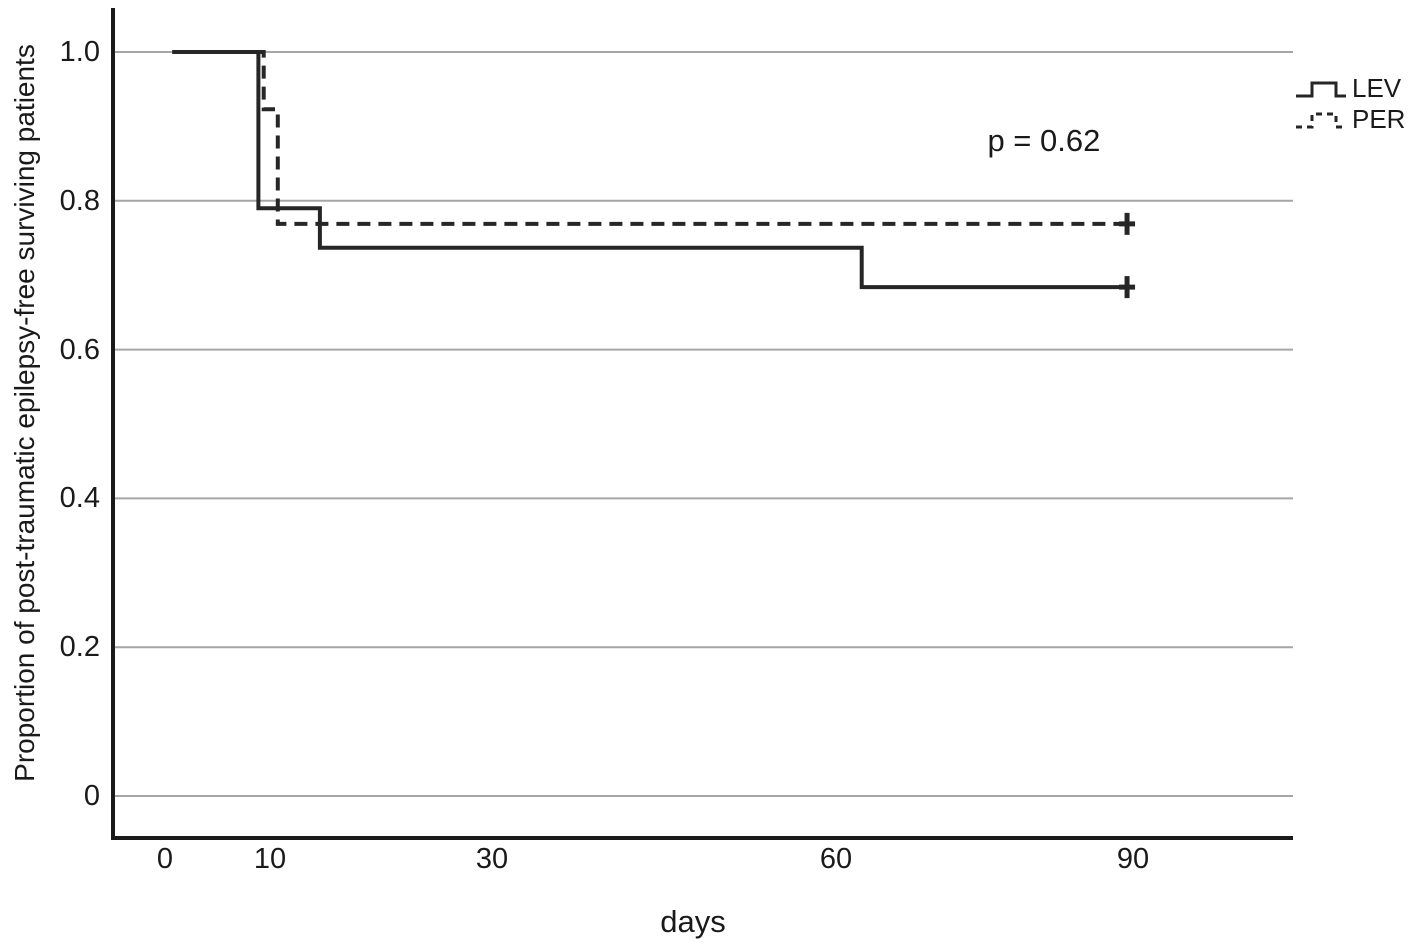  What do you see at coordinates (1349, 88) in the screenshot?
I see `legend-entry-lev: LEV` at bounding box center [1349, 88].